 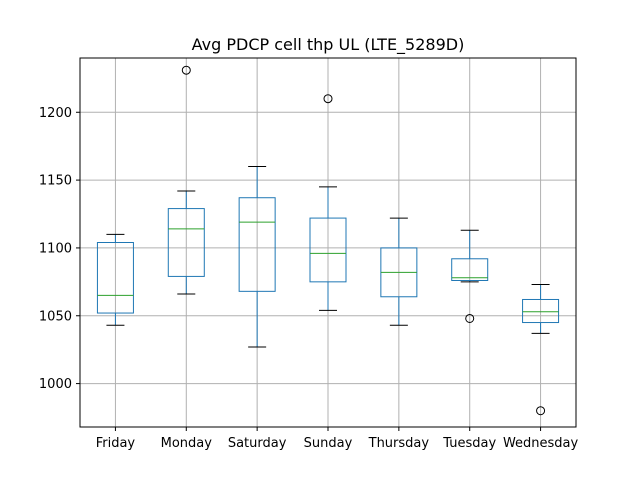 What do you see at coordinates (328, 45) in the screenshot?
I see `chart-title: Avg PDCP cell thp UL (LTE_5289D)` at bounding box center [328, 45].